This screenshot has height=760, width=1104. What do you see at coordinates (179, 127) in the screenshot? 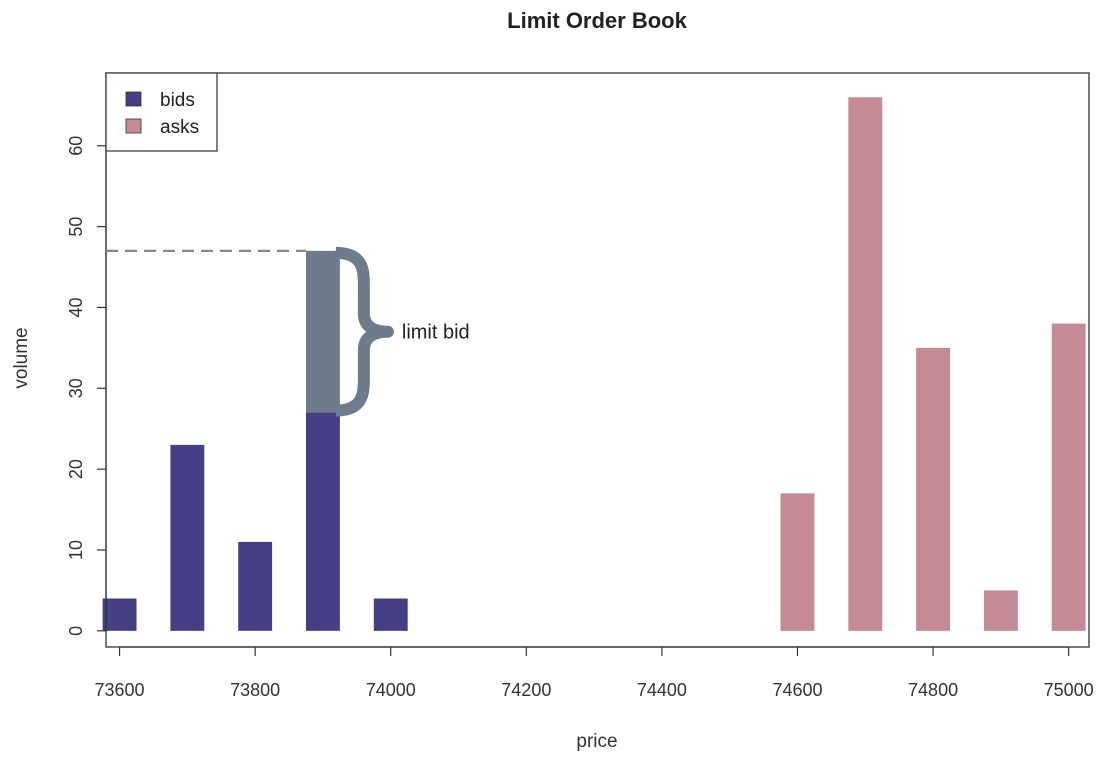
I see `legend-label-asks: asks` at bounding box center [179, 127].